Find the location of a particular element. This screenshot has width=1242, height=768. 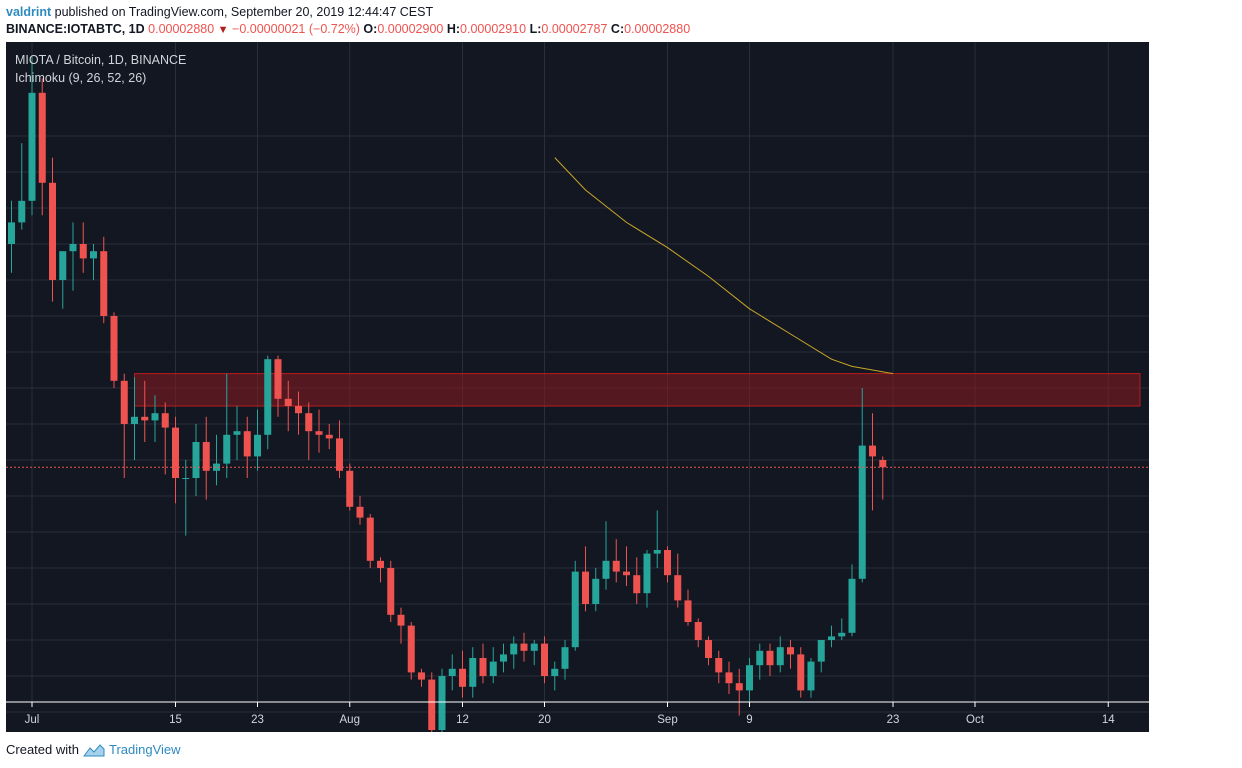

open-value: 0.00002900 is located at coordinates (410, 29).